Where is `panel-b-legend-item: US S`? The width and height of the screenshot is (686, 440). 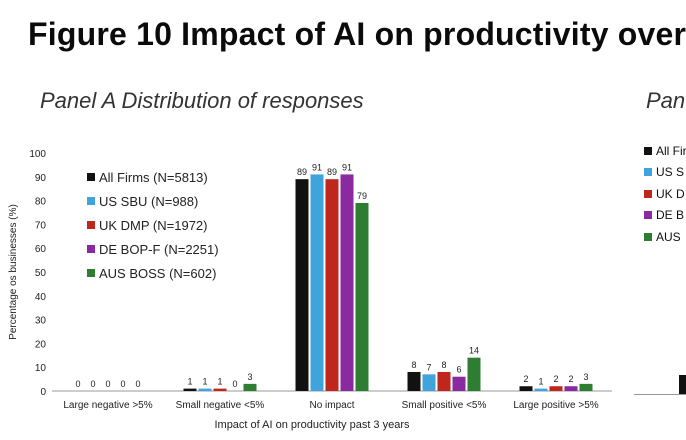 panel-b-legend-item: US S is located at coordinates (665, 173).